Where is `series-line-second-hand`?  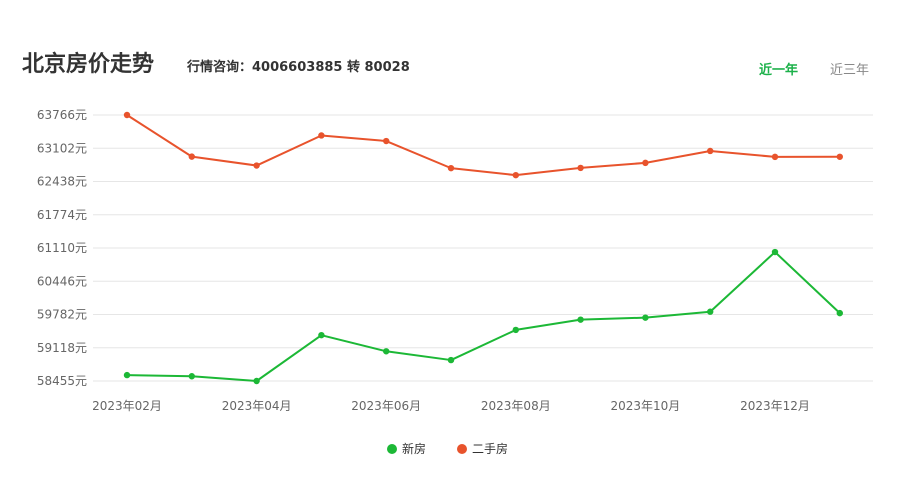
series-line-second-hand is located at coordinates (483, 145).